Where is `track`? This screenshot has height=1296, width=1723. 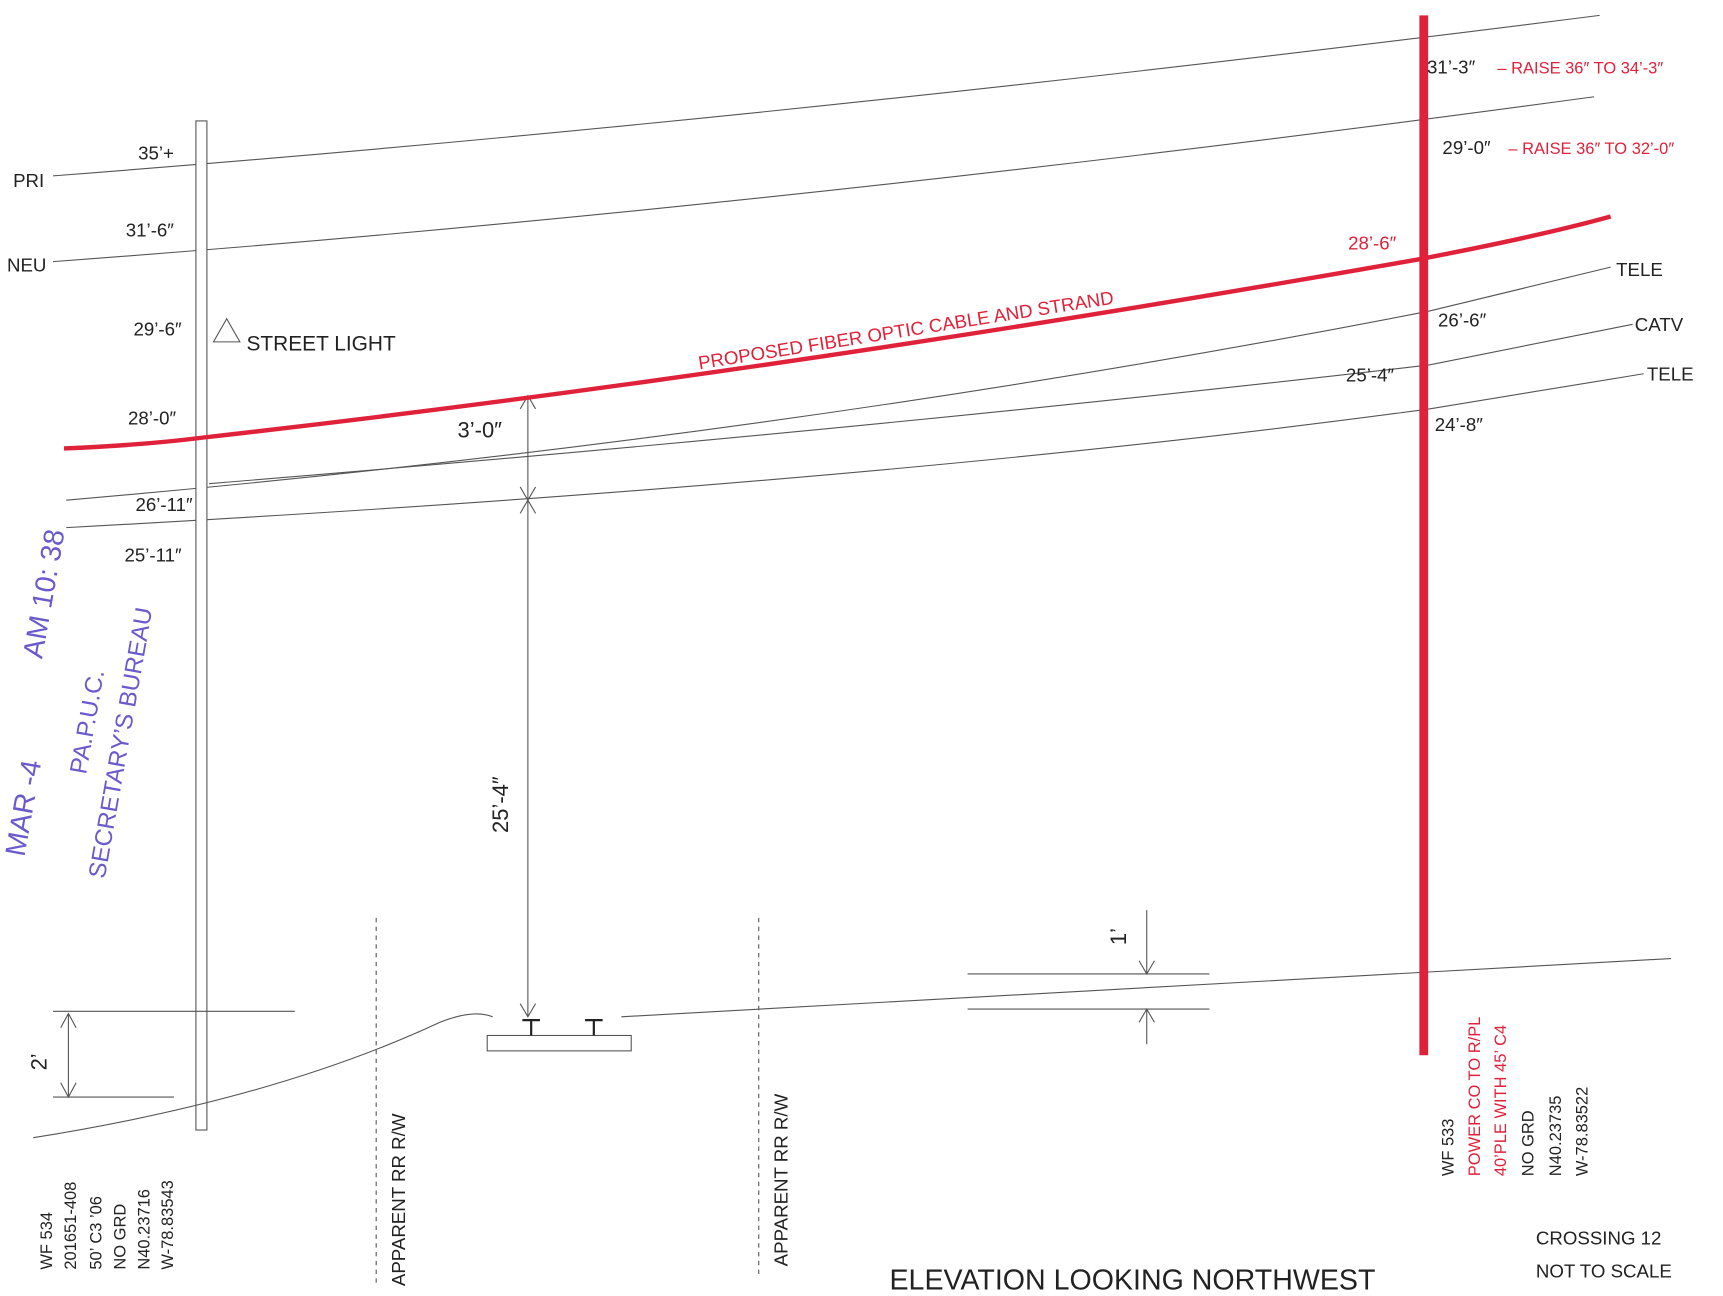
track is located at coordinates (559, 1043).